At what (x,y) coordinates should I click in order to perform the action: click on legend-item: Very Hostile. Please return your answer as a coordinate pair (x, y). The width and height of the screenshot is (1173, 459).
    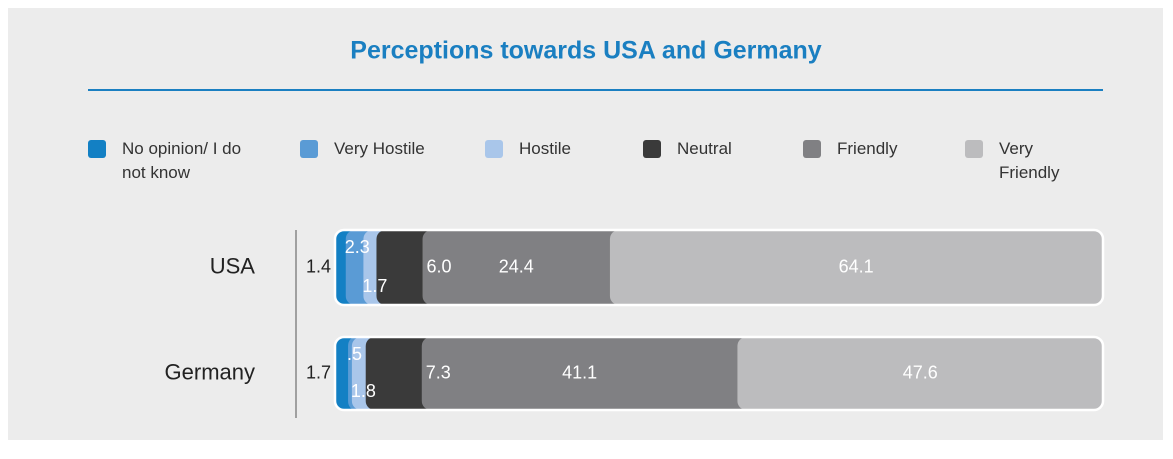
    Looking at the image, I should click on (397, 149).